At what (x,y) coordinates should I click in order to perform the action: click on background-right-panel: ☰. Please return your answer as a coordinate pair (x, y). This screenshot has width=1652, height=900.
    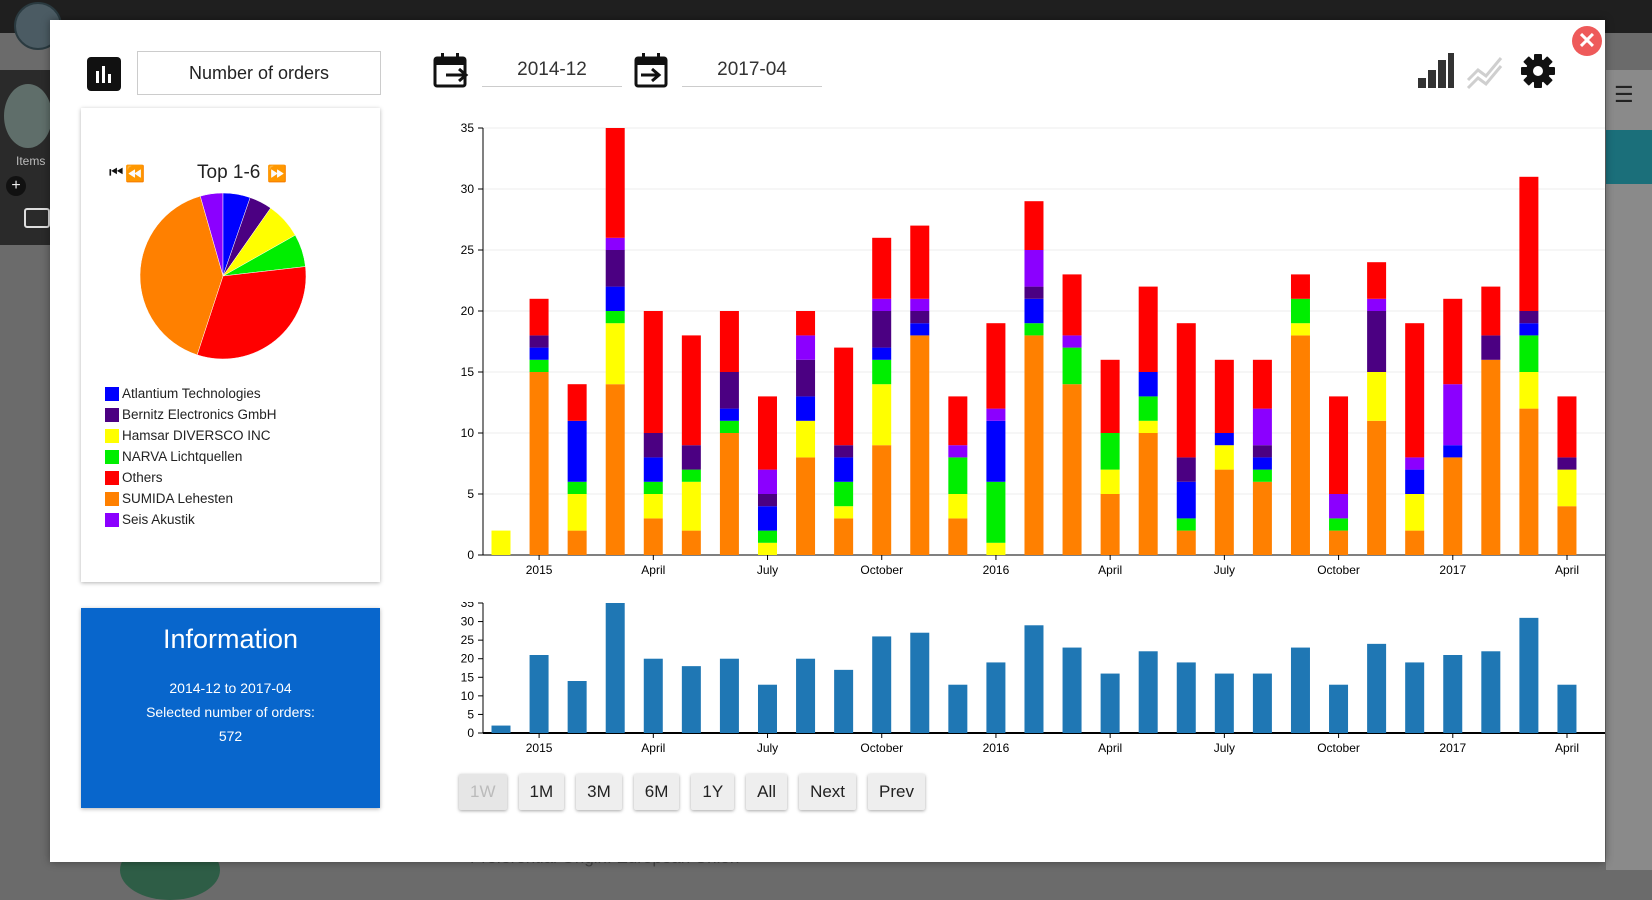
    Looking at the image, I should click on (1629, 470).